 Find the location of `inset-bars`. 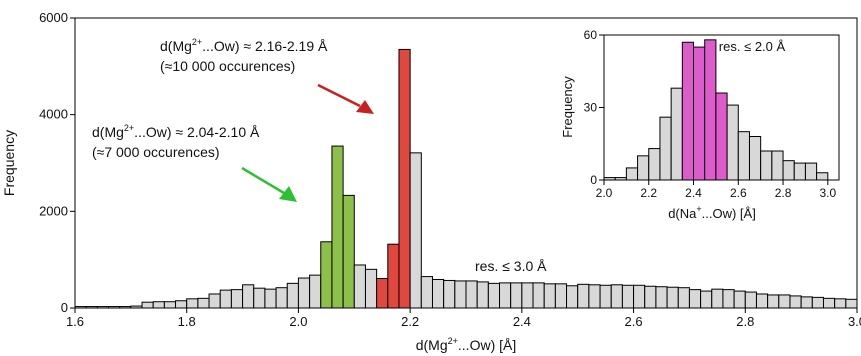

inset-bars is located at coordinates (716, 110).